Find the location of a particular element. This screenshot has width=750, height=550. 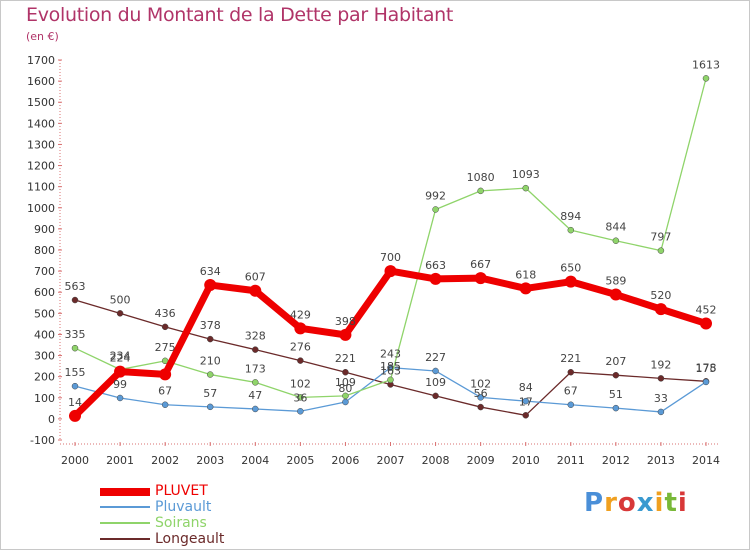

x-tick-label: 2010 is located at coordinates (526, 460).